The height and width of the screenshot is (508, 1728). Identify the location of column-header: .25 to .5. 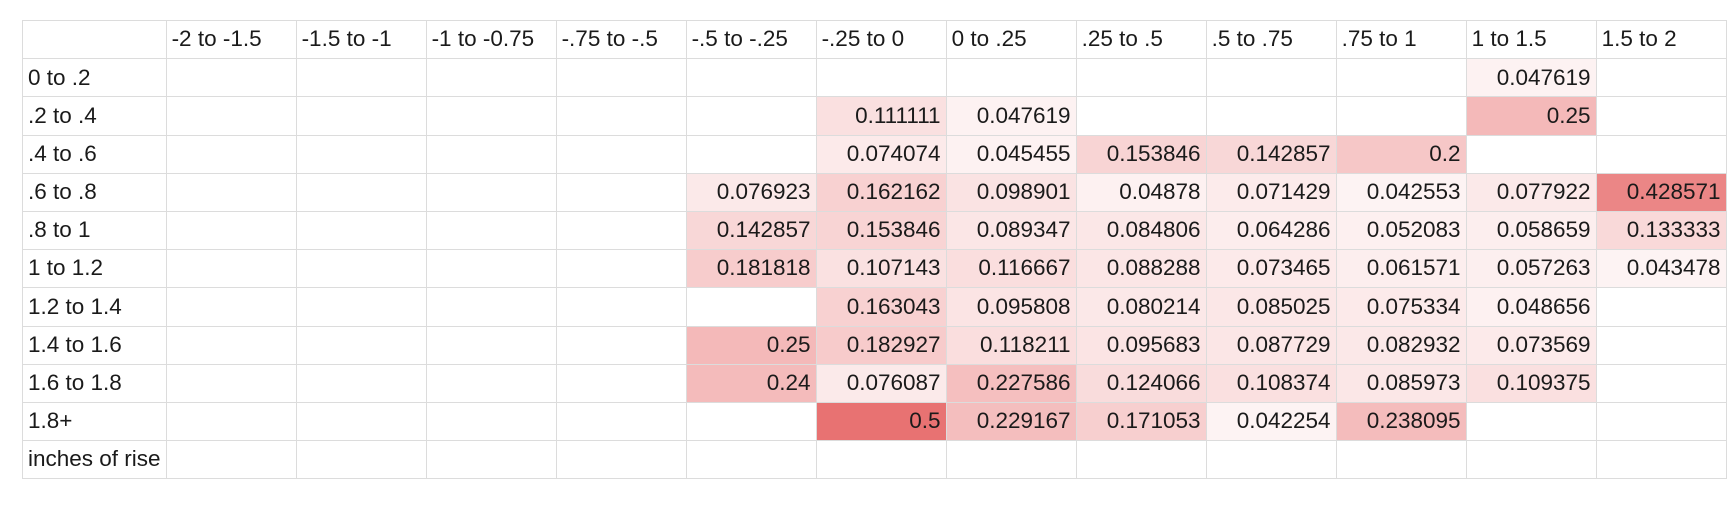
(1141, 39).